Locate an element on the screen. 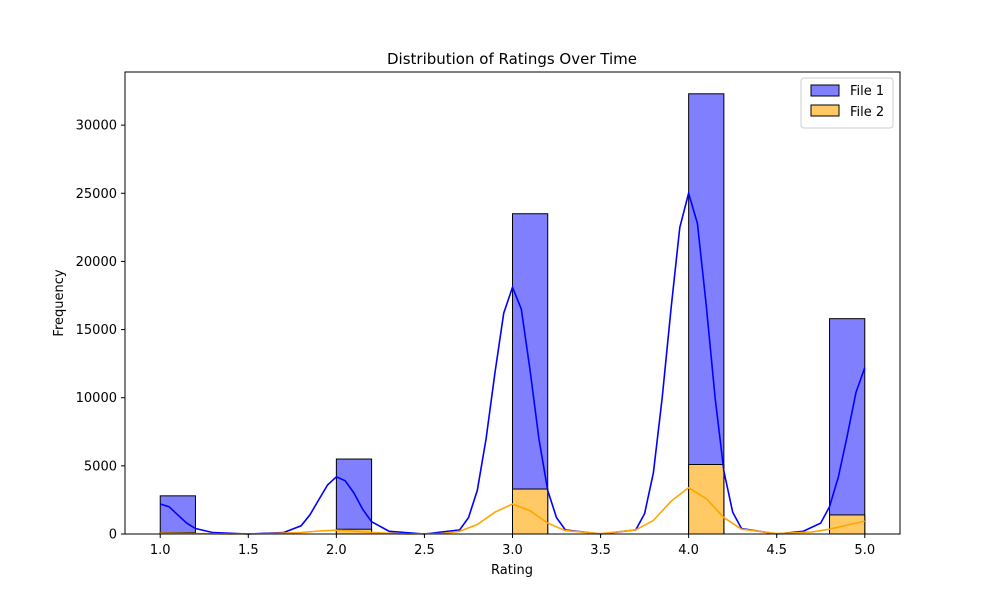 The height and width of the screenshot is (600, 1000). x-tick-label: 4.5 is located at coordinates (776, 550).